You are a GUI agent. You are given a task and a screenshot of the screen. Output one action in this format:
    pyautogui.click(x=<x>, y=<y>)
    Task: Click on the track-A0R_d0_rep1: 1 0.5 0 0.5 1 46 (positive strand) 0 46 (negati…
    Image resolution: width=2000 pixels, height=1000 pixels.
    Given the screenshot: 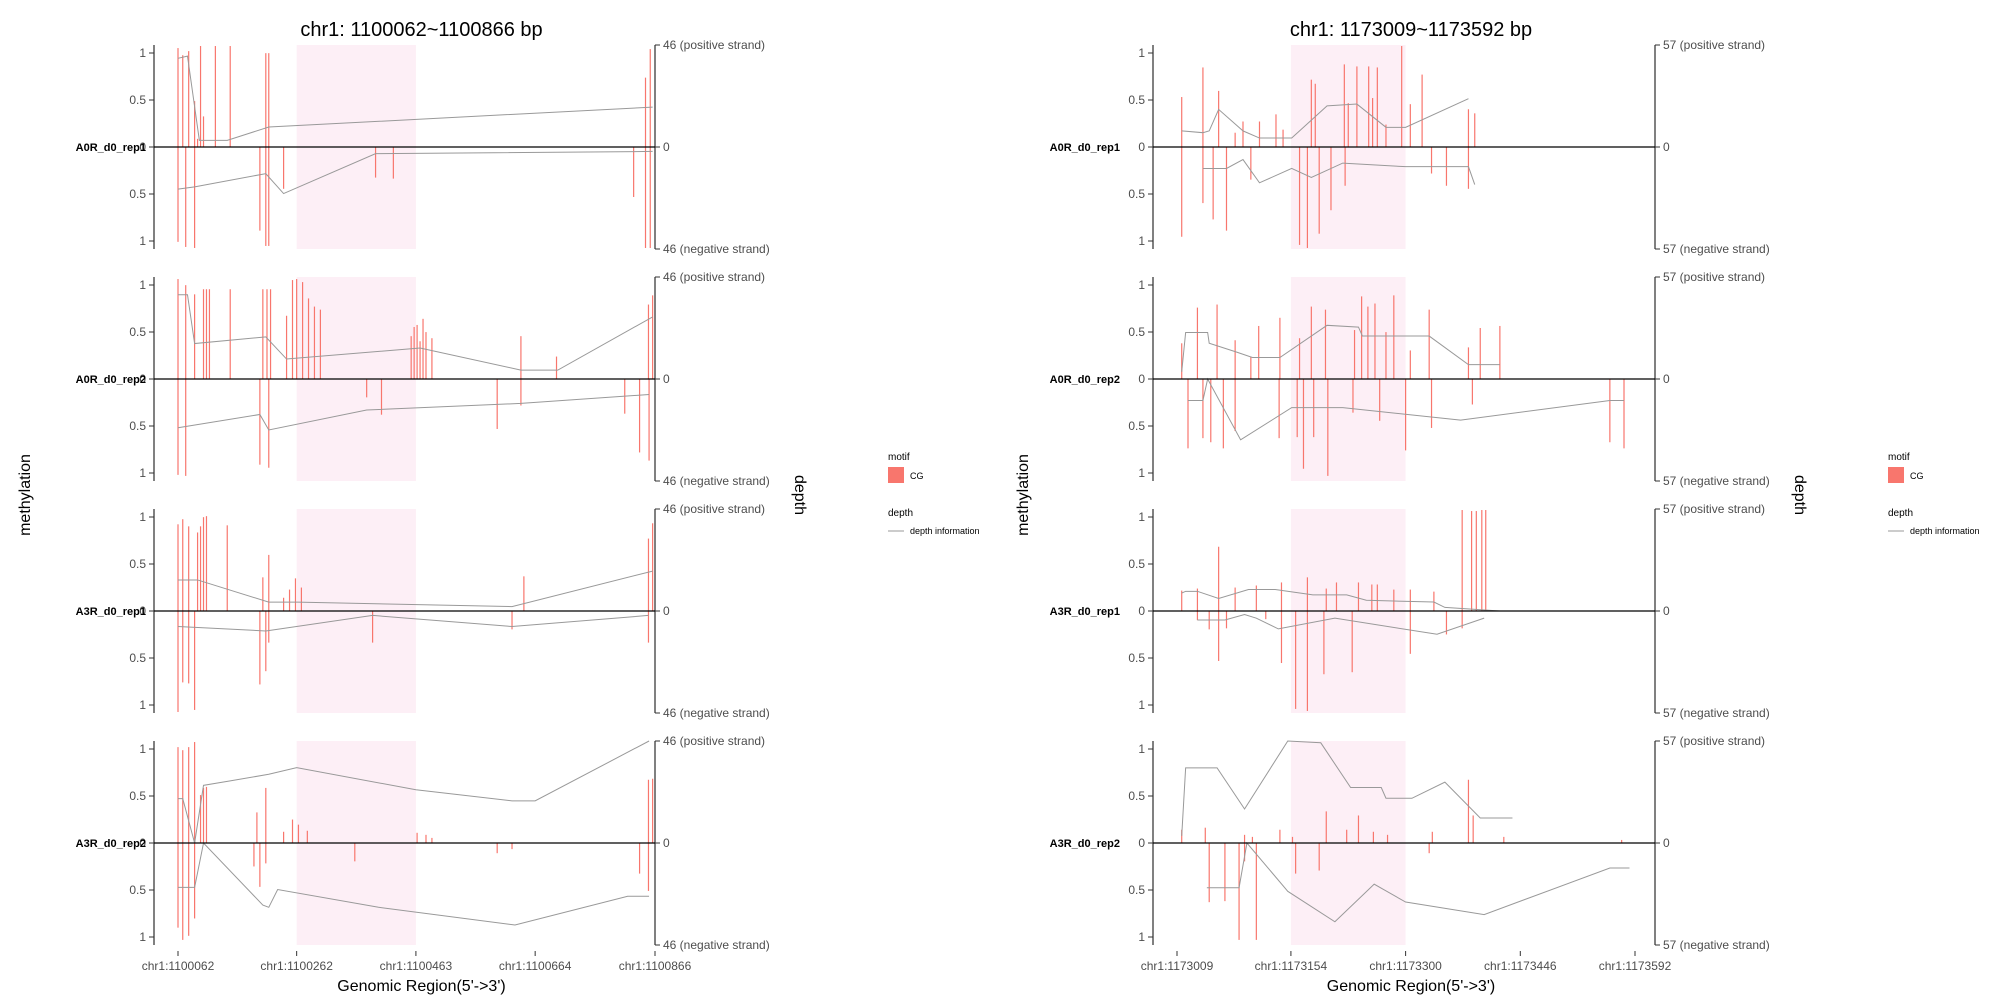 What is the action you would take?
    pyautogui.click(x=423, y=147)
    